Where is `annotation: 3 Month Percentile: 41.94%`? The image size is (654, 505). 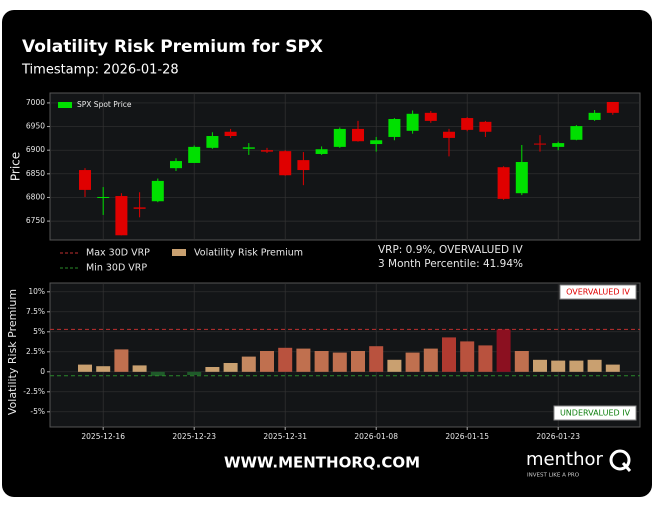
annotation: 3 Month Percentile: 41.94% is located at coordinates (450, 264).